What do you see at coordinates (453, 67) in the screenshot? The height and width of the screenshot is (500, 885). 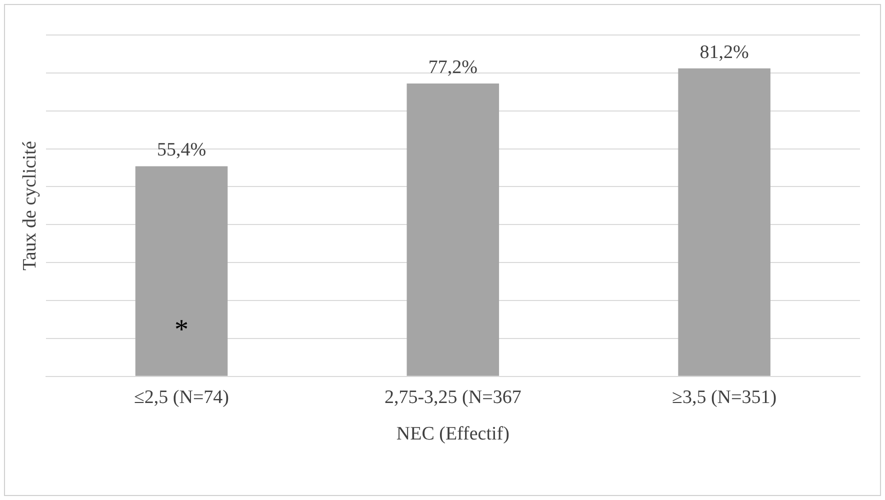 I see `data-label: 77,2%` at bounding box center [453, 67].